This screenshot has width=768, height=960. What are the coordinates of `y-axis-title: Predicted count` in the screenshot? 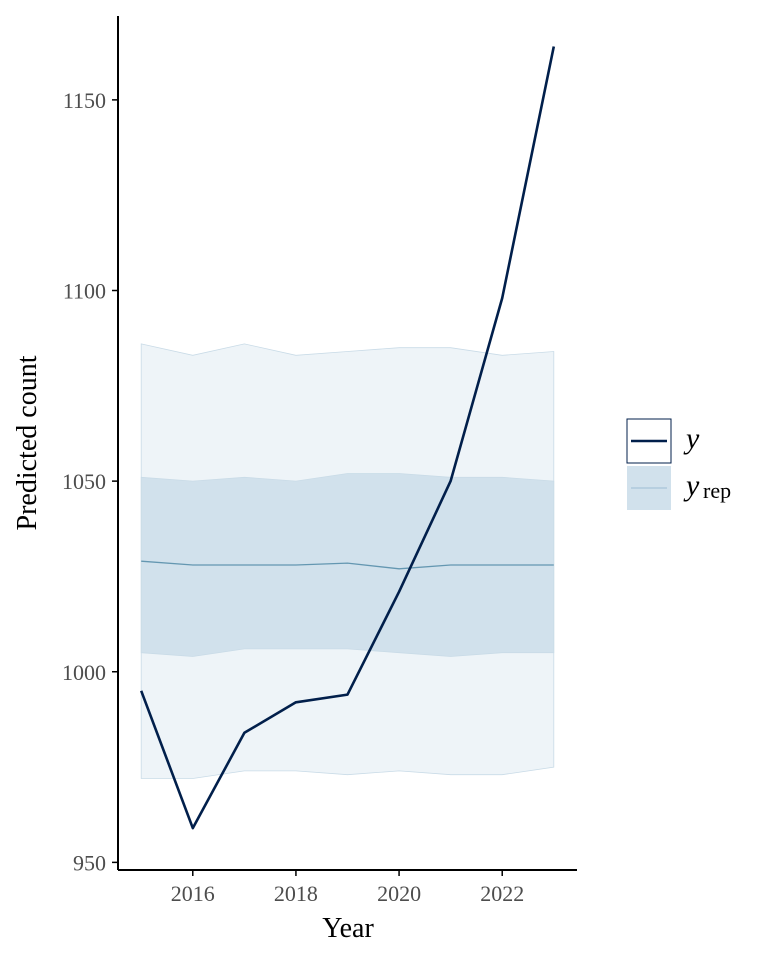 It's located at (27, 442).